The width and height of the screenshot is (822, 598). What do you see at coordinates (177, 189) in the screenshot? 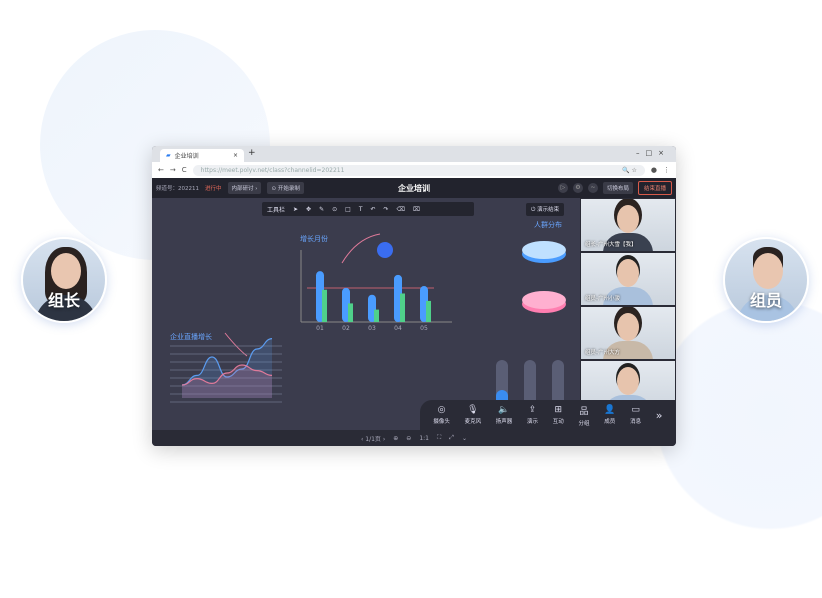
I see `channel-id: 频道号：202211` at bounding box center [177, 189].